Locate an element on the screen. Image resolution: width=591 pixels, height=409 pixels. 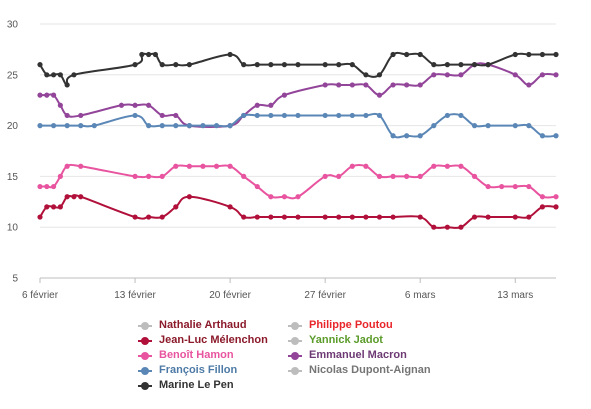
series-marine-le-pen is located at coordinates (298, 69).